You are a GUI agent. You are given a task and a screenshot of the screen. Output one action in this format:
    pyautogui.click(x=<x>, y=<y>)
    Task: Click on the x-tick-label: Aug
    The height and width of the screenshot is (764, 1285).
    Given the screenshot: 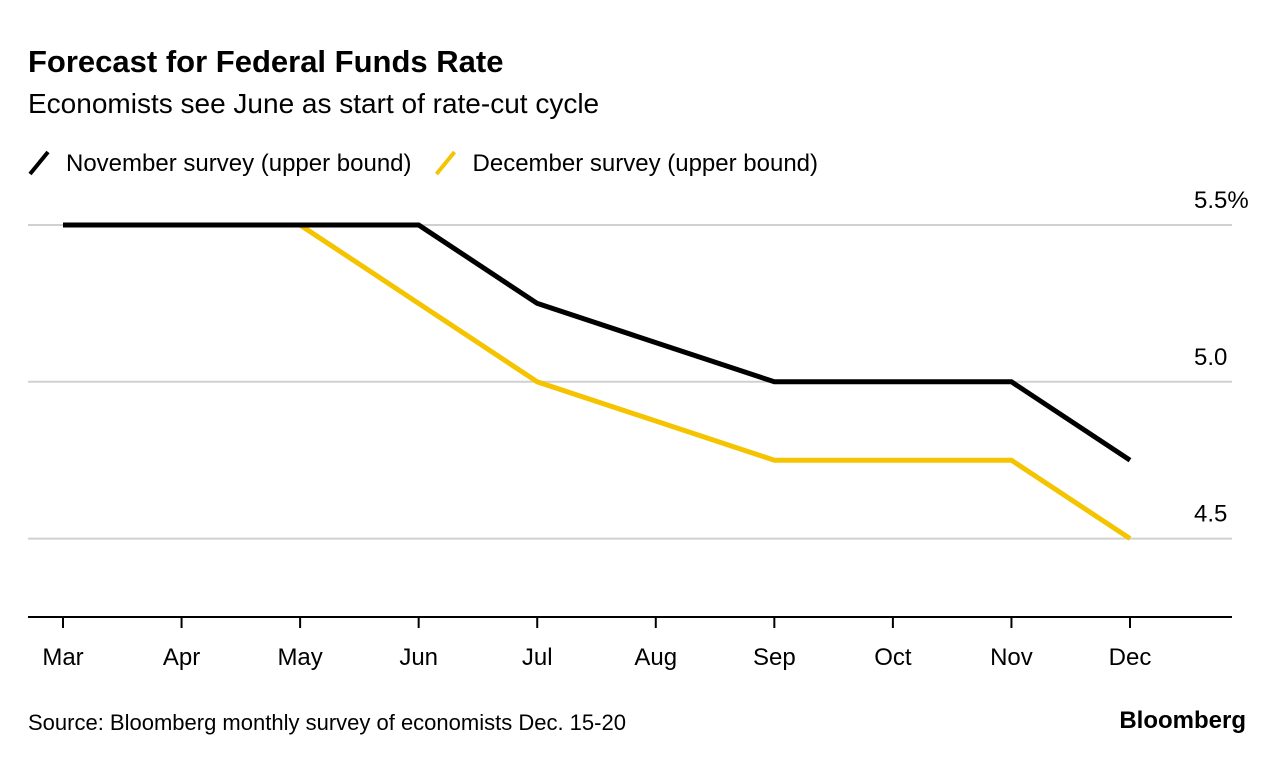 What is the action you would take?
    pyautogui.click(x=655, y=657)
    